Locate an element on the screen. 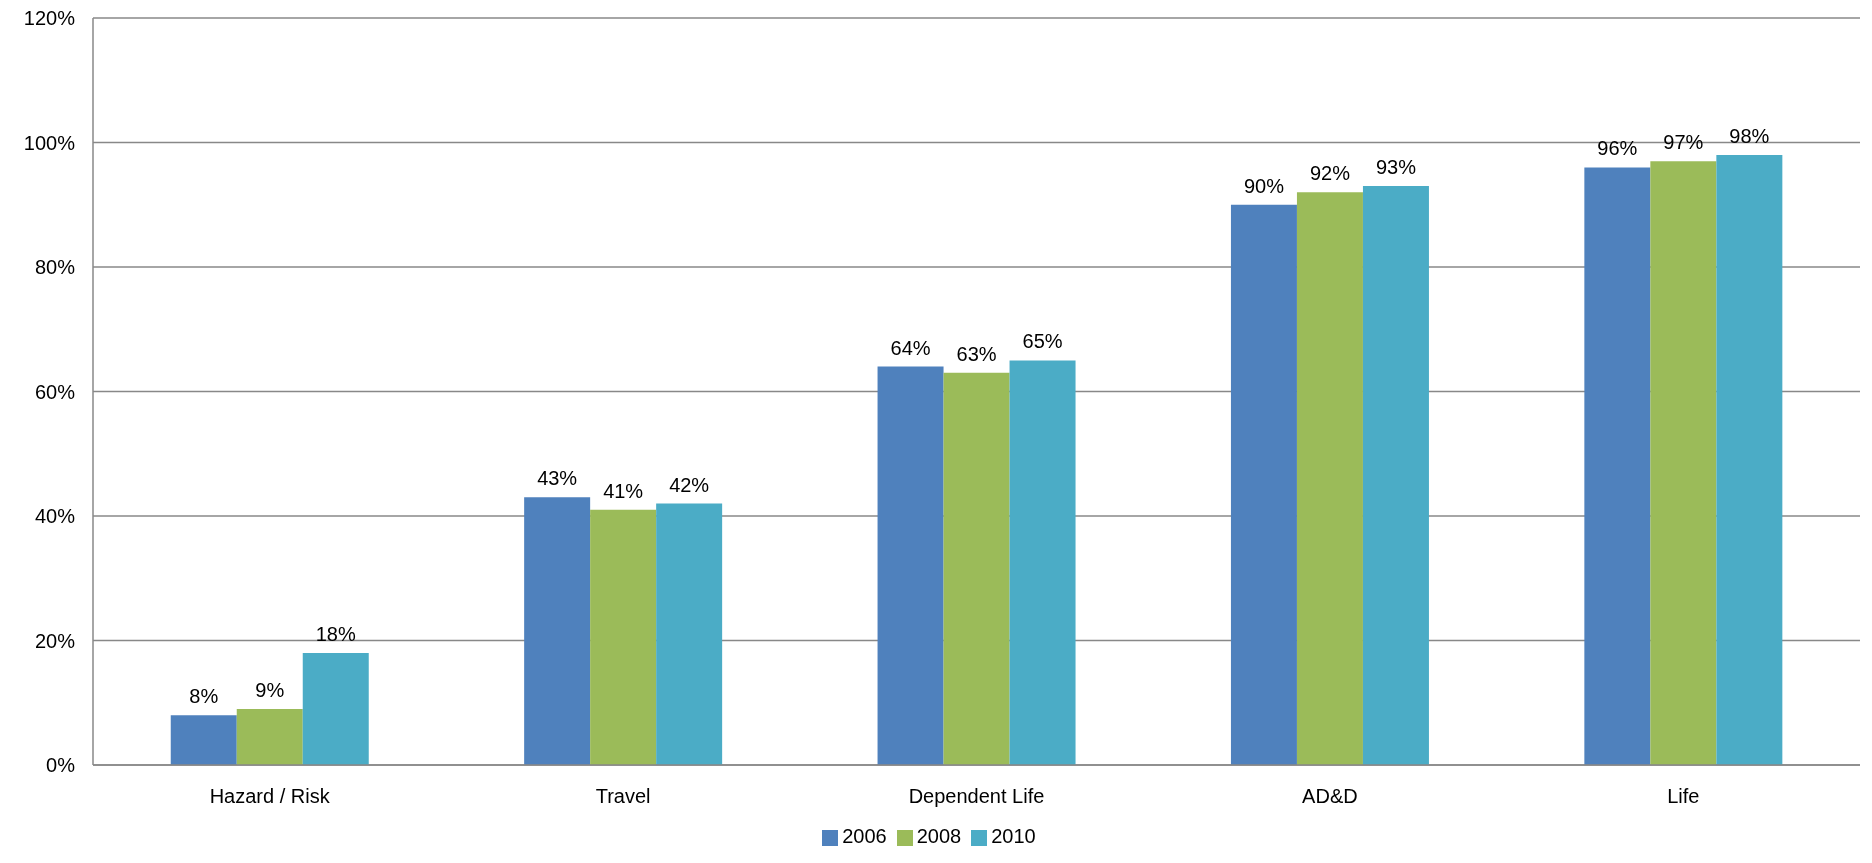 Image resolution: width=1872 pixels, height=863 pixels. data-label: 65% is located at coordinates (1042, 341).